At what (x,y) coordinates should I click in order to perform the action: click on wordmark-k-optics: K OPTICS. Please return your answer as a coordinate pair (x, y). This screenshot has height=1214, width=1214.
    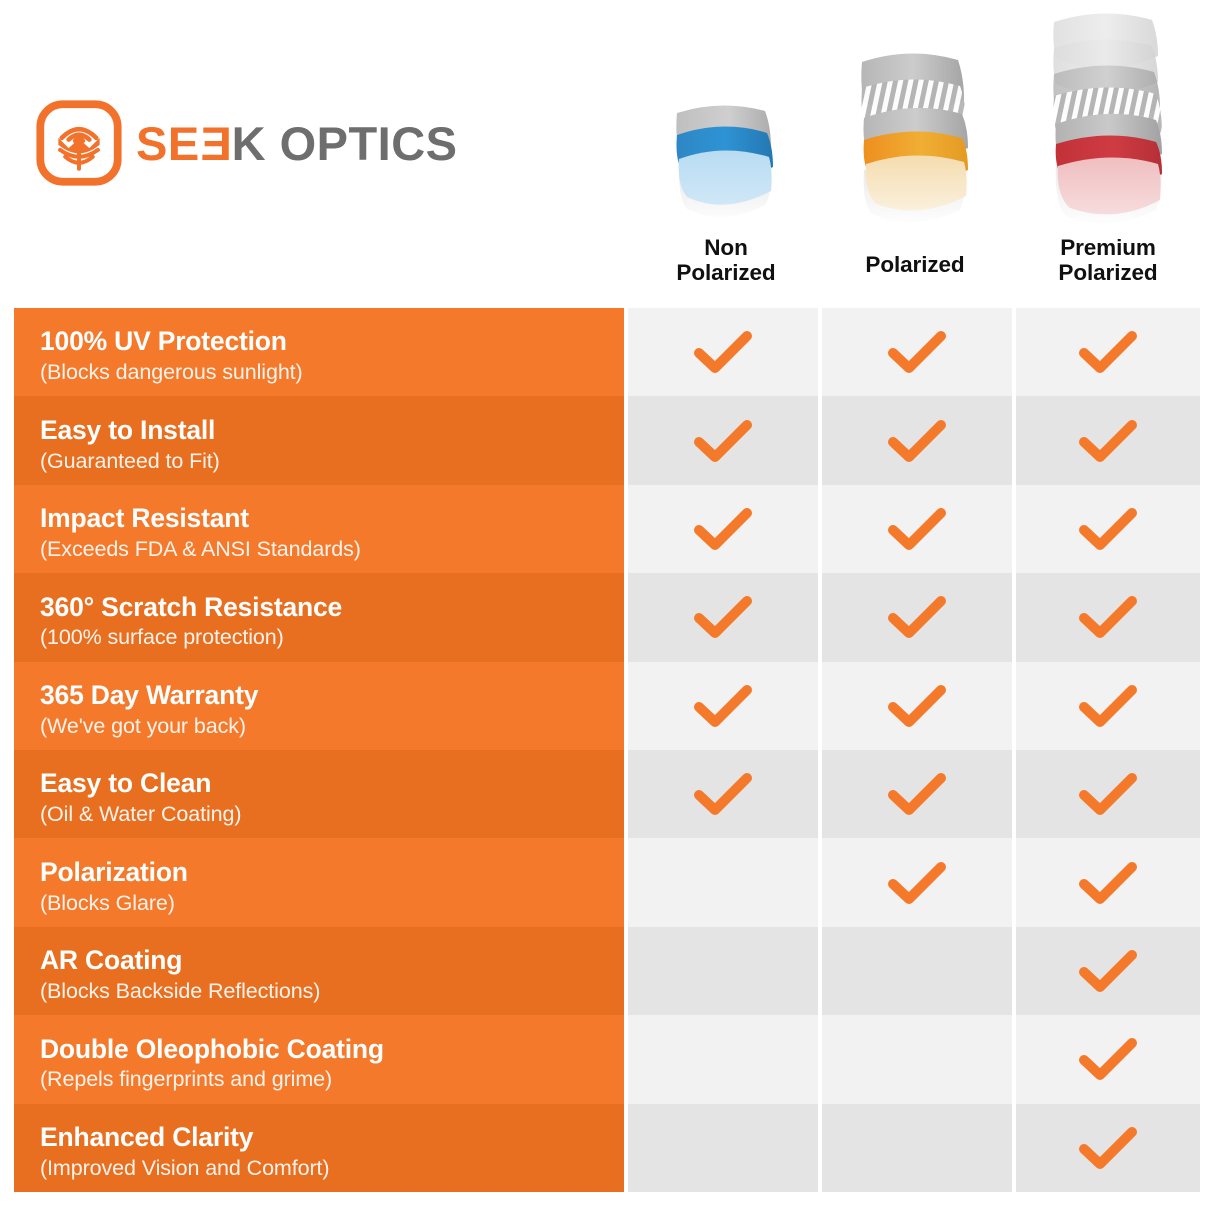
    Looking at the image, I should click on (344, 143).